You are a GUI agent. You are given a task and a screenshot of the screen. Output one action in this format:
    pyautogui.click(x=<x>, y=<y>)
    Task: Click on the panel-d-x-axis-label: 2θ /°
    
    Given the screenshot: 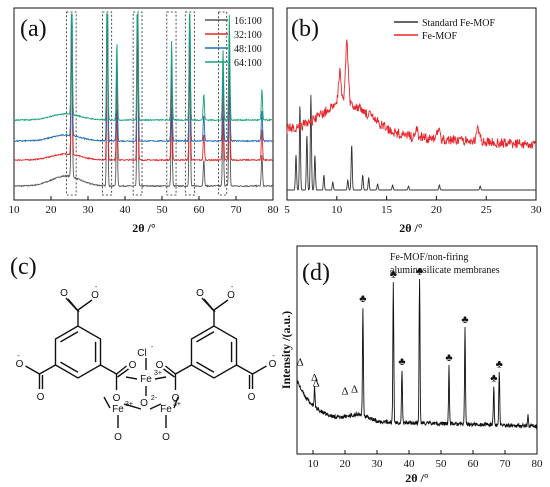 What is the action you would take?
    pyautogui.click(x=417, y=478)
    